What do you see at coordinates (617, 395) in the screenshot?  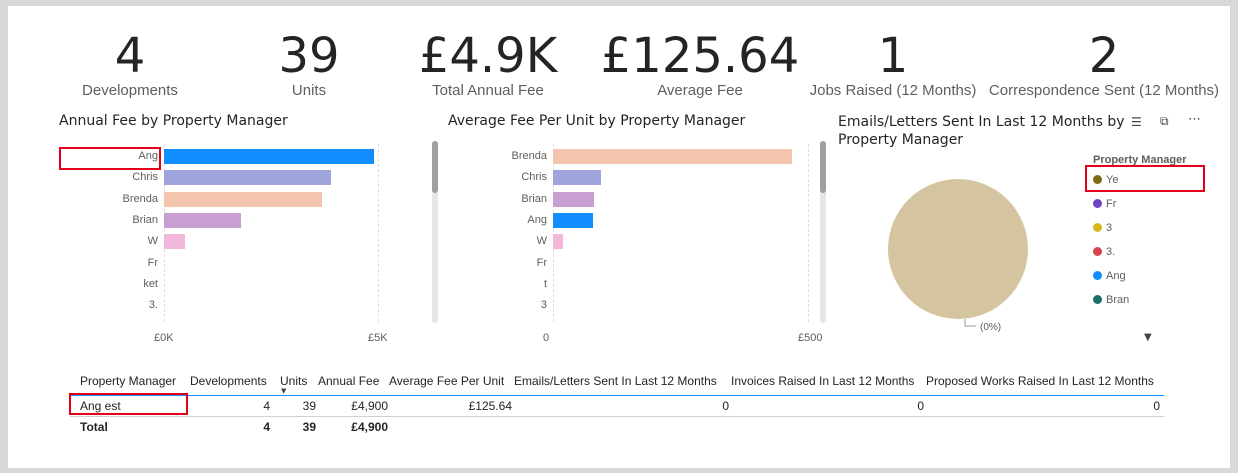 I see `header-divider` at bounding box center [617, 395].